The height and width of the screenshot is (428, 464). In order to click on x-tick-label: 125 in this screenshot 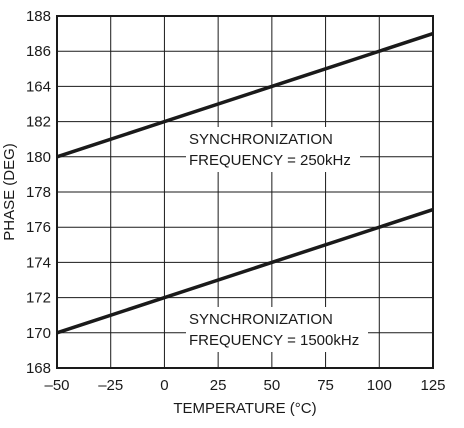, I will do `click(432, 385)`.